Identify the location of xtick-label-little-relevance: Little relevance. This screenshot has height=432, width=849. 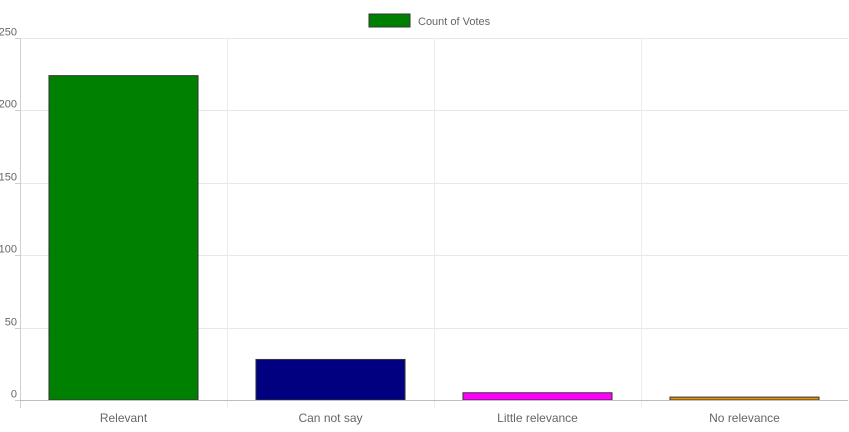
(537, 418).